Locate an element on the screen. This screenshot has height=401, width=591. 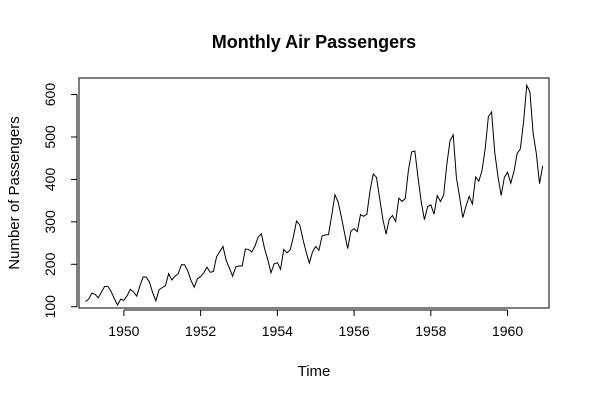
x-axis: 1950 1952 1954 1956 1958 1960 is located at coordinates (315, 324).